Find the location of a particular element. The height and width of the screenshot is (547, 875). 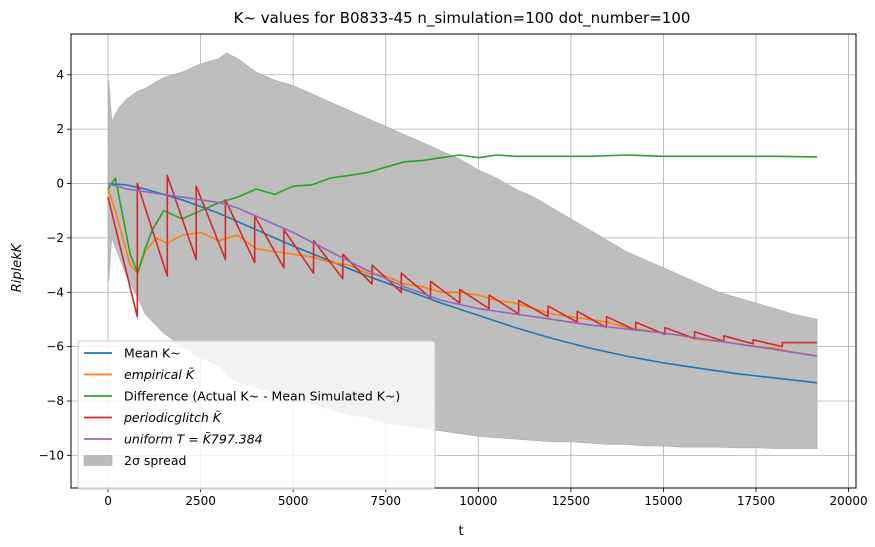

y-tick-label: 4 is located at coordinates (60, 75).